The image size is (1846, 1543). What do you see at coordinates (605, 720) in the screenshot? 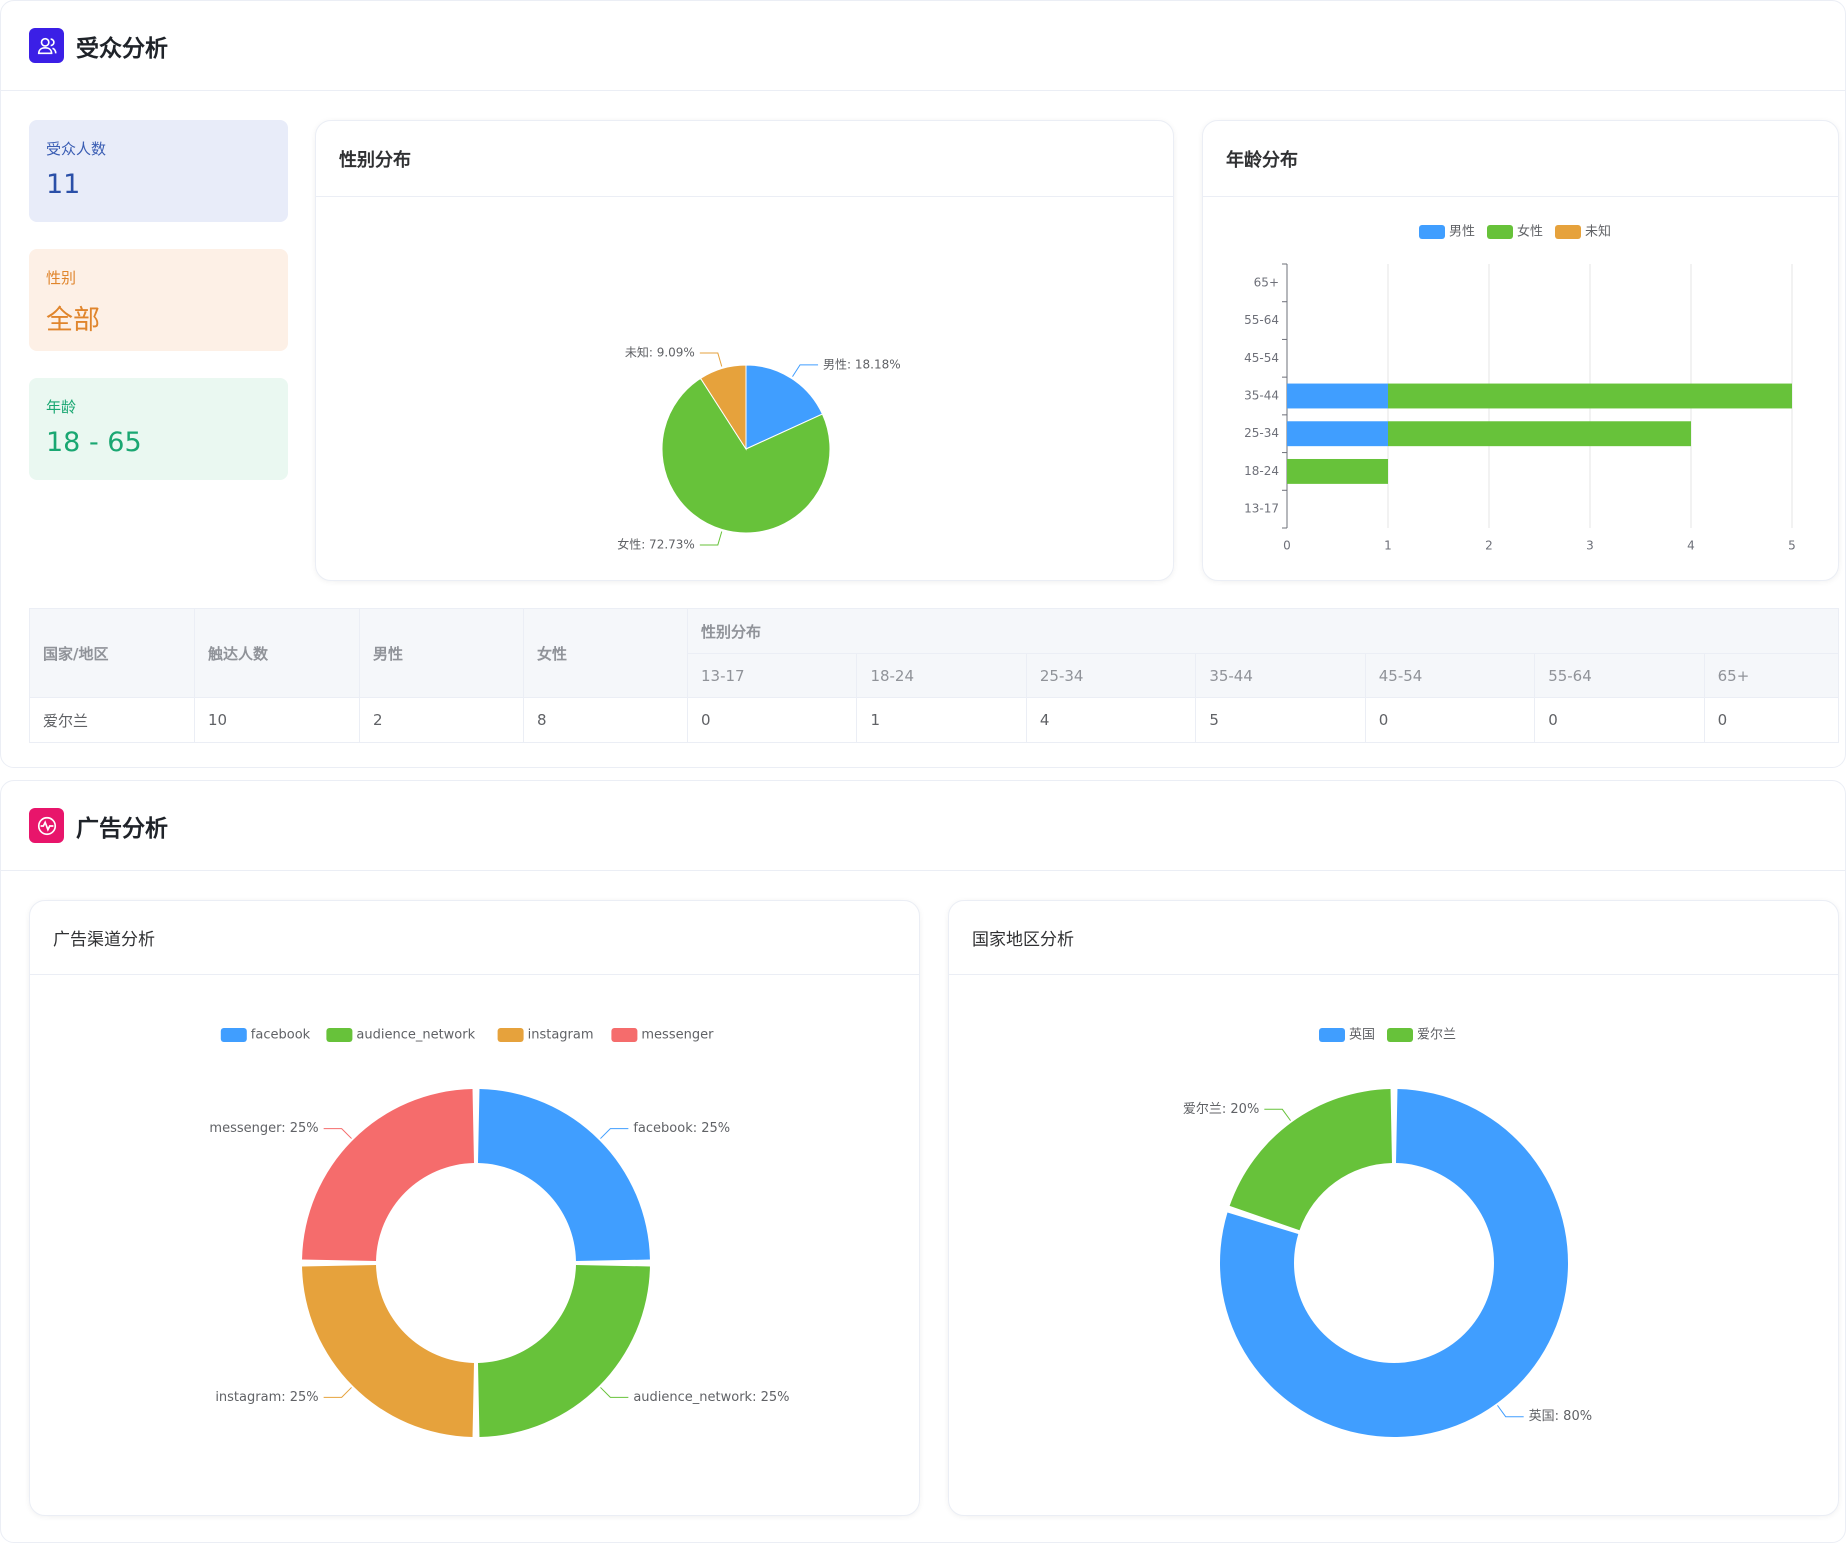
I see `cell-female: 8` at bounding box center [605, 720].